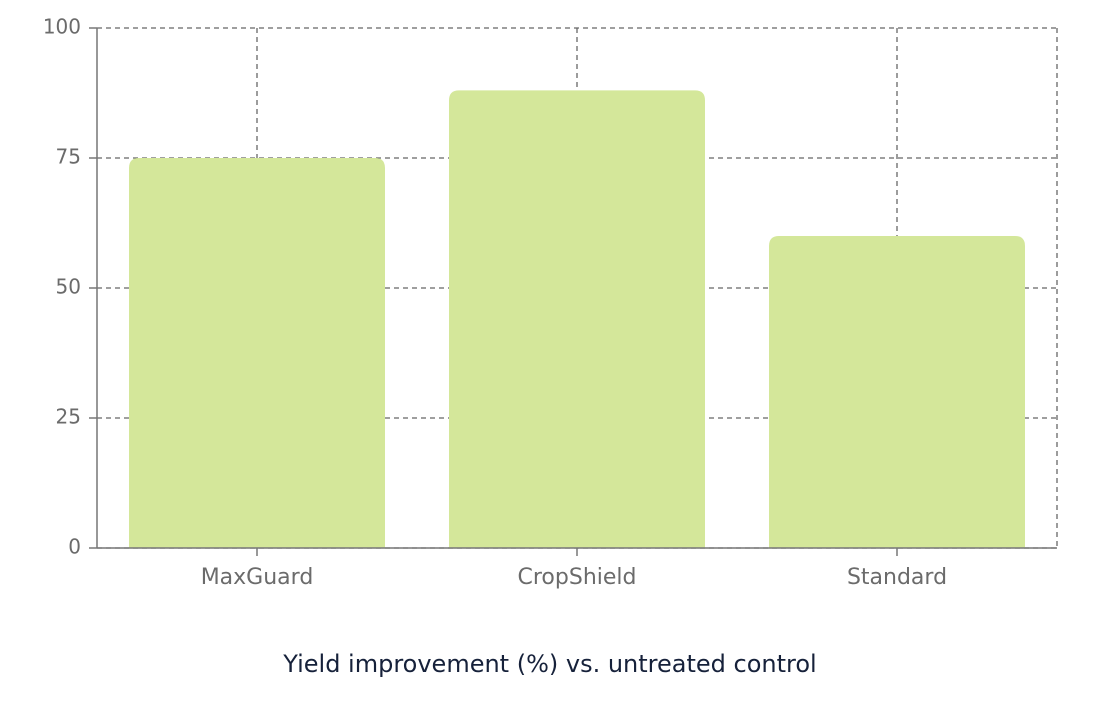 The height and width of the screenshot is (704, 1100). I want to click on x-tick-label: MaxGuard, so click(257, 577).